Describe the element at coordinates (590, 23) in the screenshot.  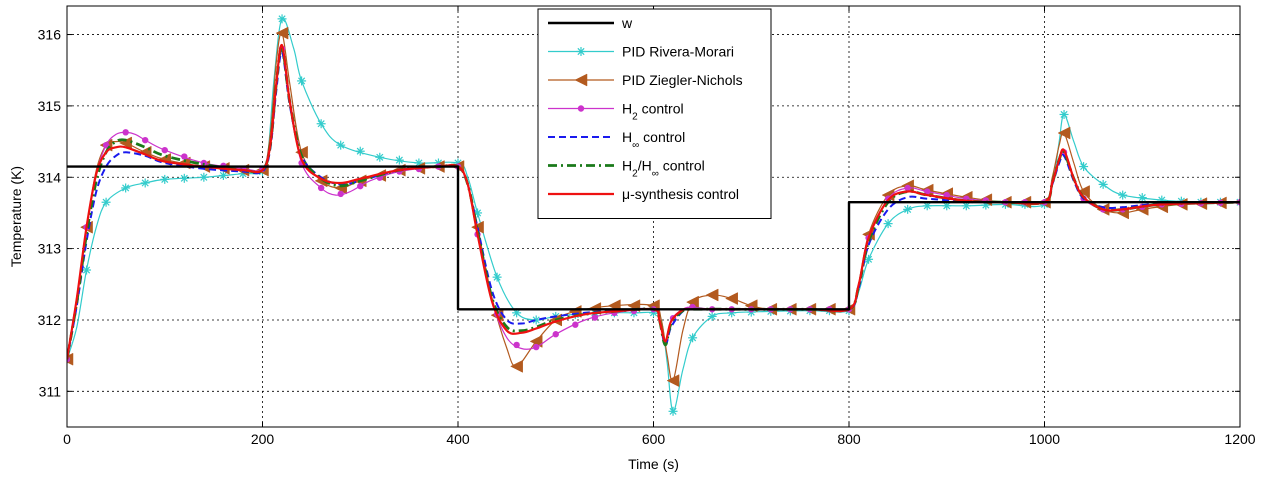
I see `legend-item: w` at that location.